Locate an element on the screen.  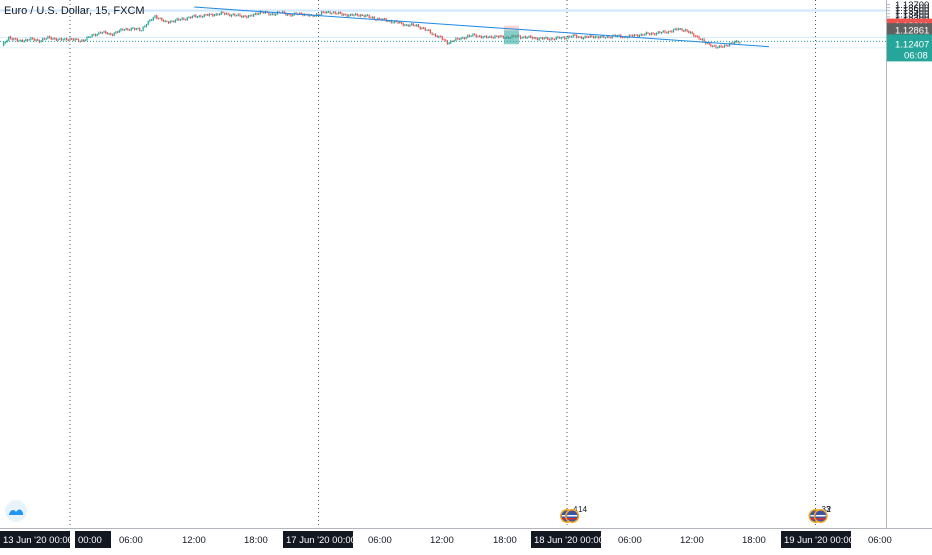
y-tick-label: 1.13700 is located at coordinates (912, 5).